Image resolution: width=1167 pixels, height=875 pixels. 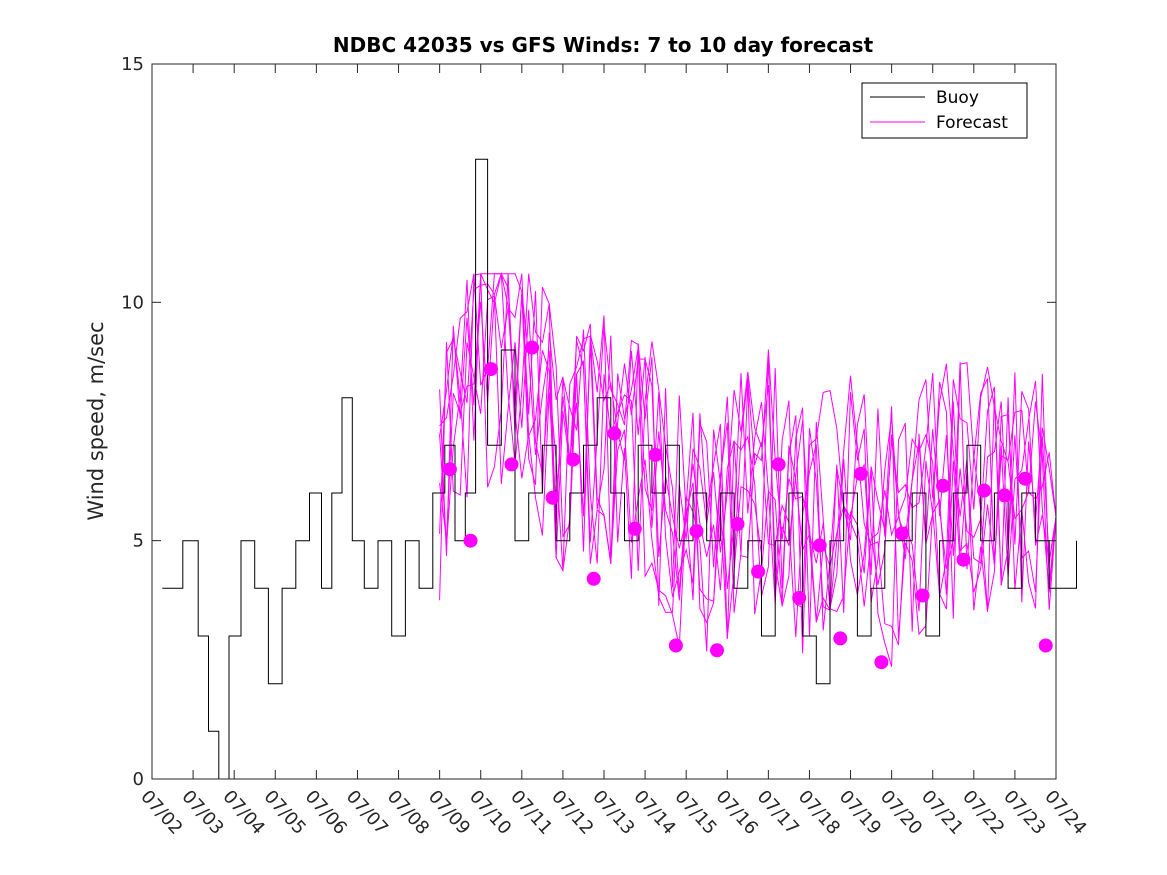 I want to click on y-tick-label: 5, so click(x=138, y=541).